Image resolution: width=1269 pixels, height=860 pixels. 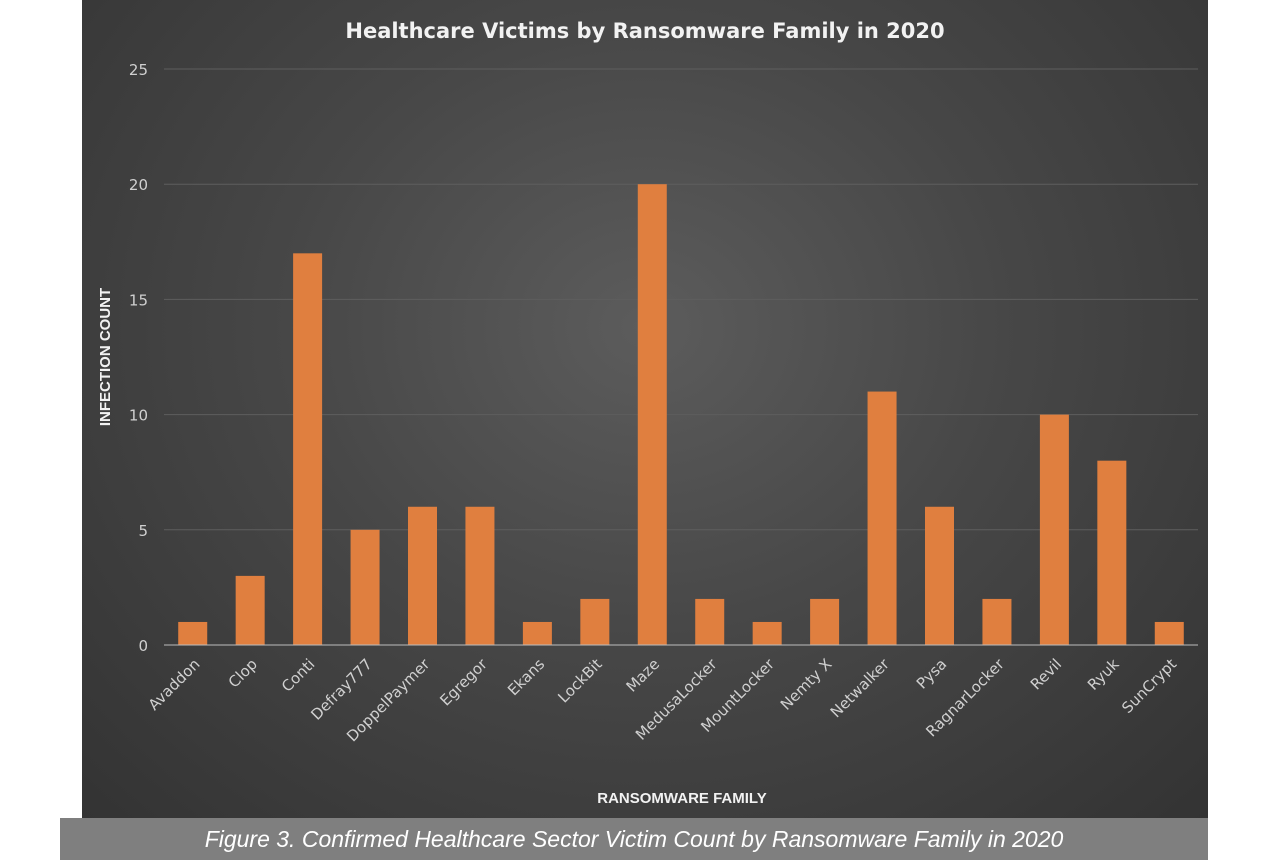 What do you see at coordinates (931, 673) in the screenshot?
I see `x-category-label: Pysa` at bounding box center [931, 673].